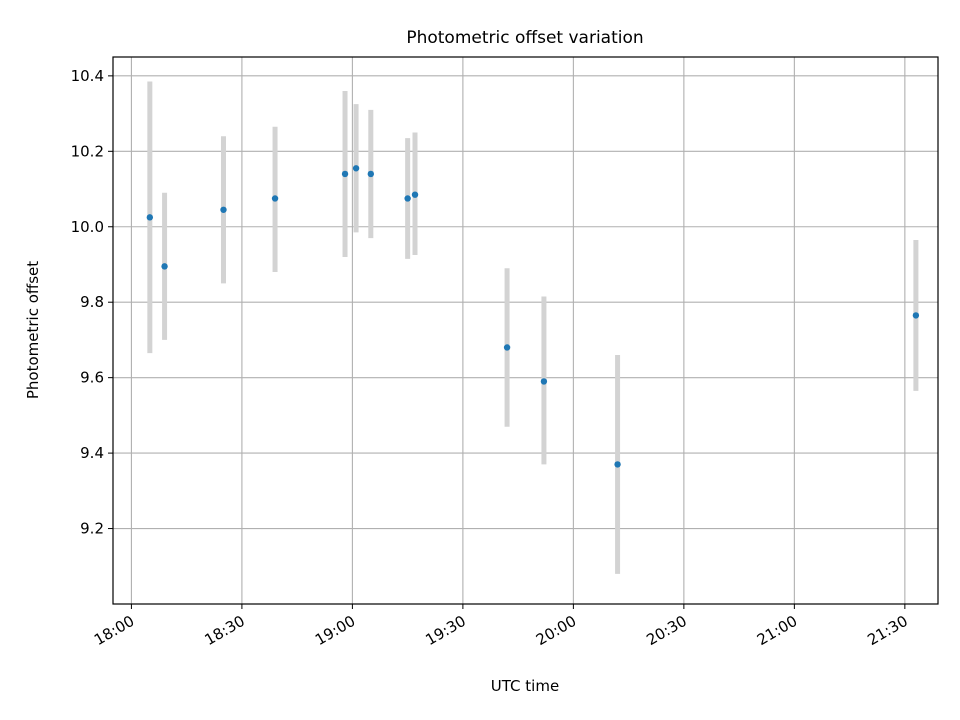 The height and width of the screenshot is (720, 960). Describe the element at coordinates (556, 630) in the screenshot. I see `x-tick-label: 20:00` at that location.